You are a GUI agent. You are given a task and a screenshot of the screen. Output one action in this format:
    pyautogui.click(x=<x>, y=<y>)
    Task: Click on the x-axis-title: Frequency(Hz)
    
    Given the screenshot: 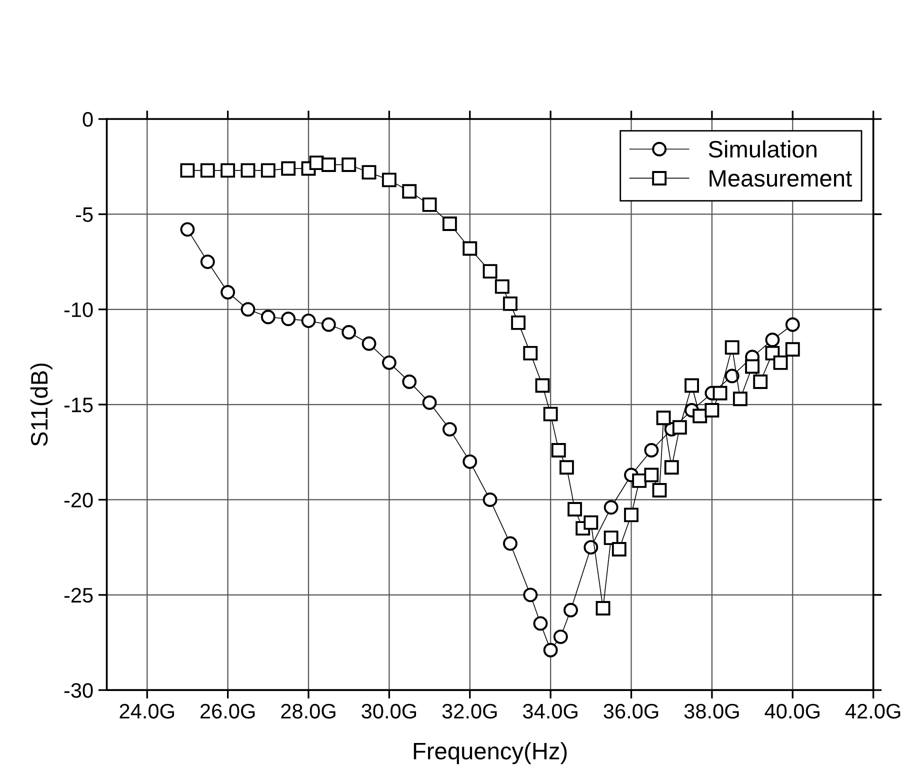 What is the action you would take?
    pyautogui.click(x=490, y=753)
    